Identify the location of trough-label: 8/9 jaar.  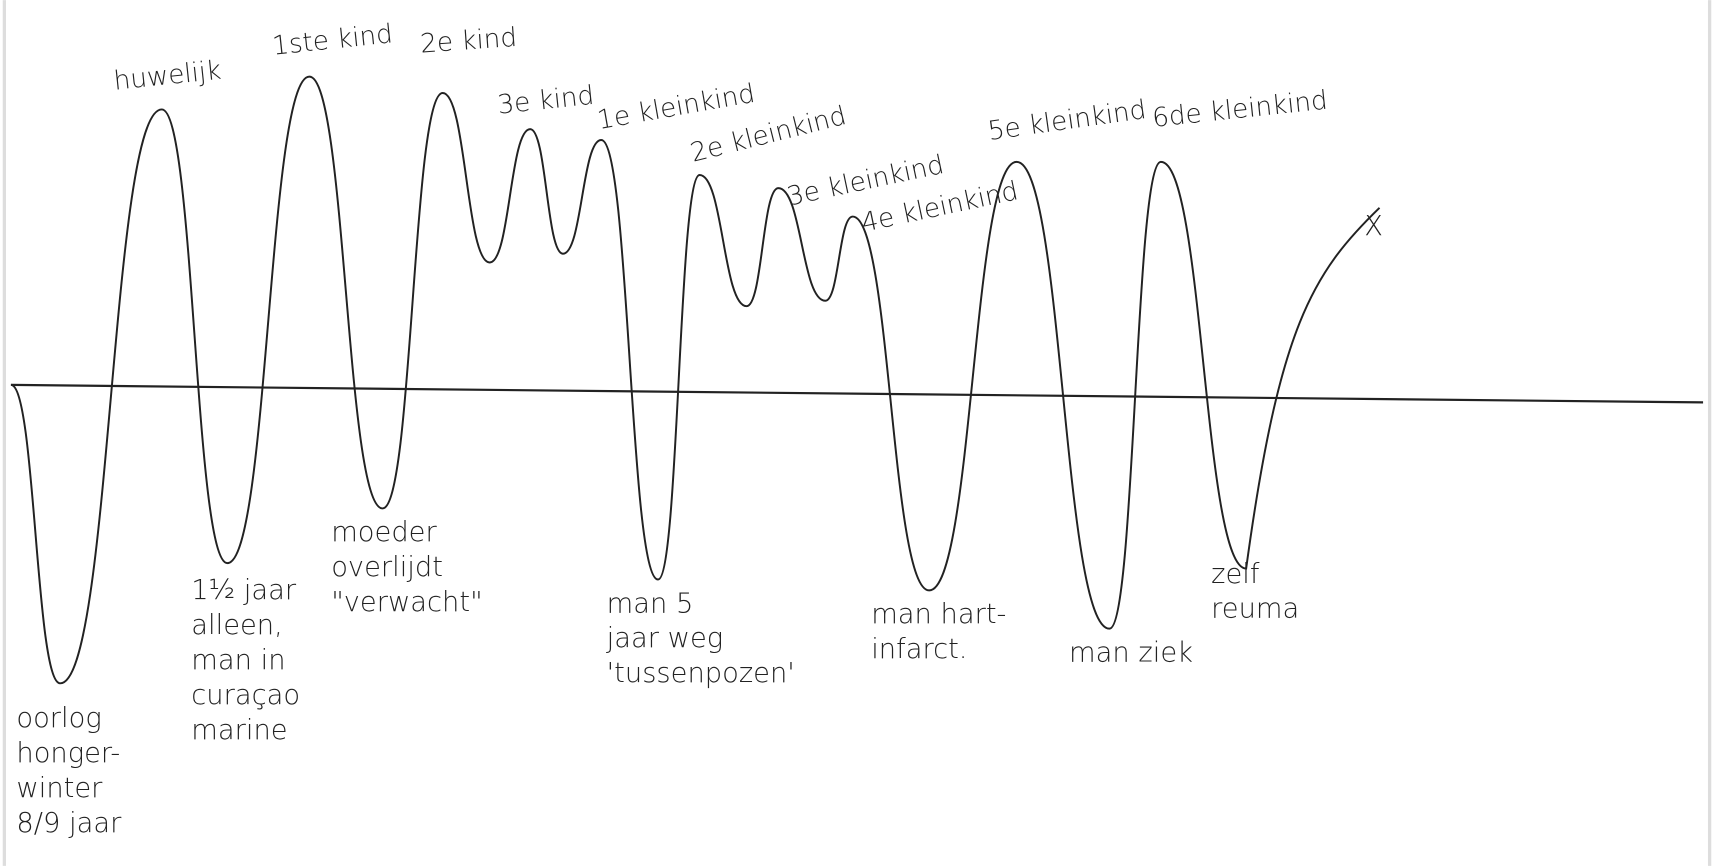
(69, 823).